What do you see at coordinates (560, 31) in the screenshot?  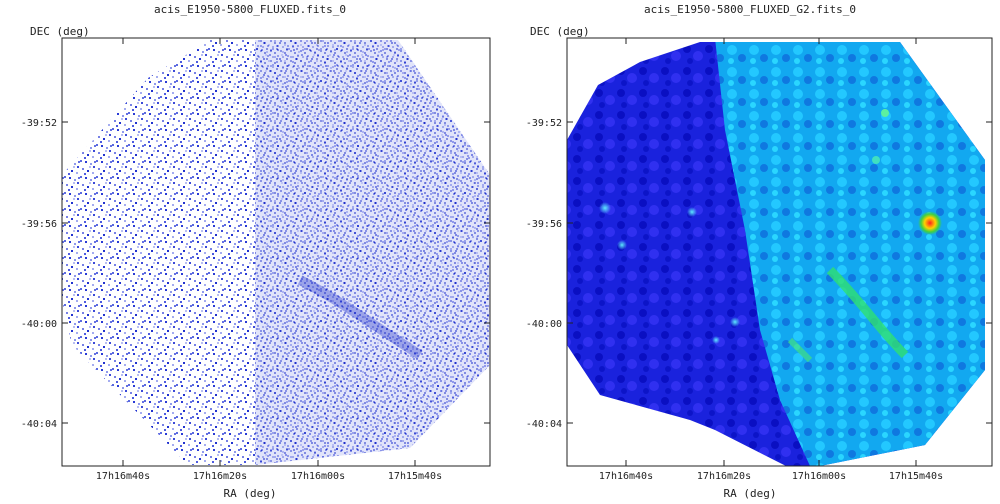 I see `right-dec-axis-label: DEC (deg)` at bounding box center [560, 31].